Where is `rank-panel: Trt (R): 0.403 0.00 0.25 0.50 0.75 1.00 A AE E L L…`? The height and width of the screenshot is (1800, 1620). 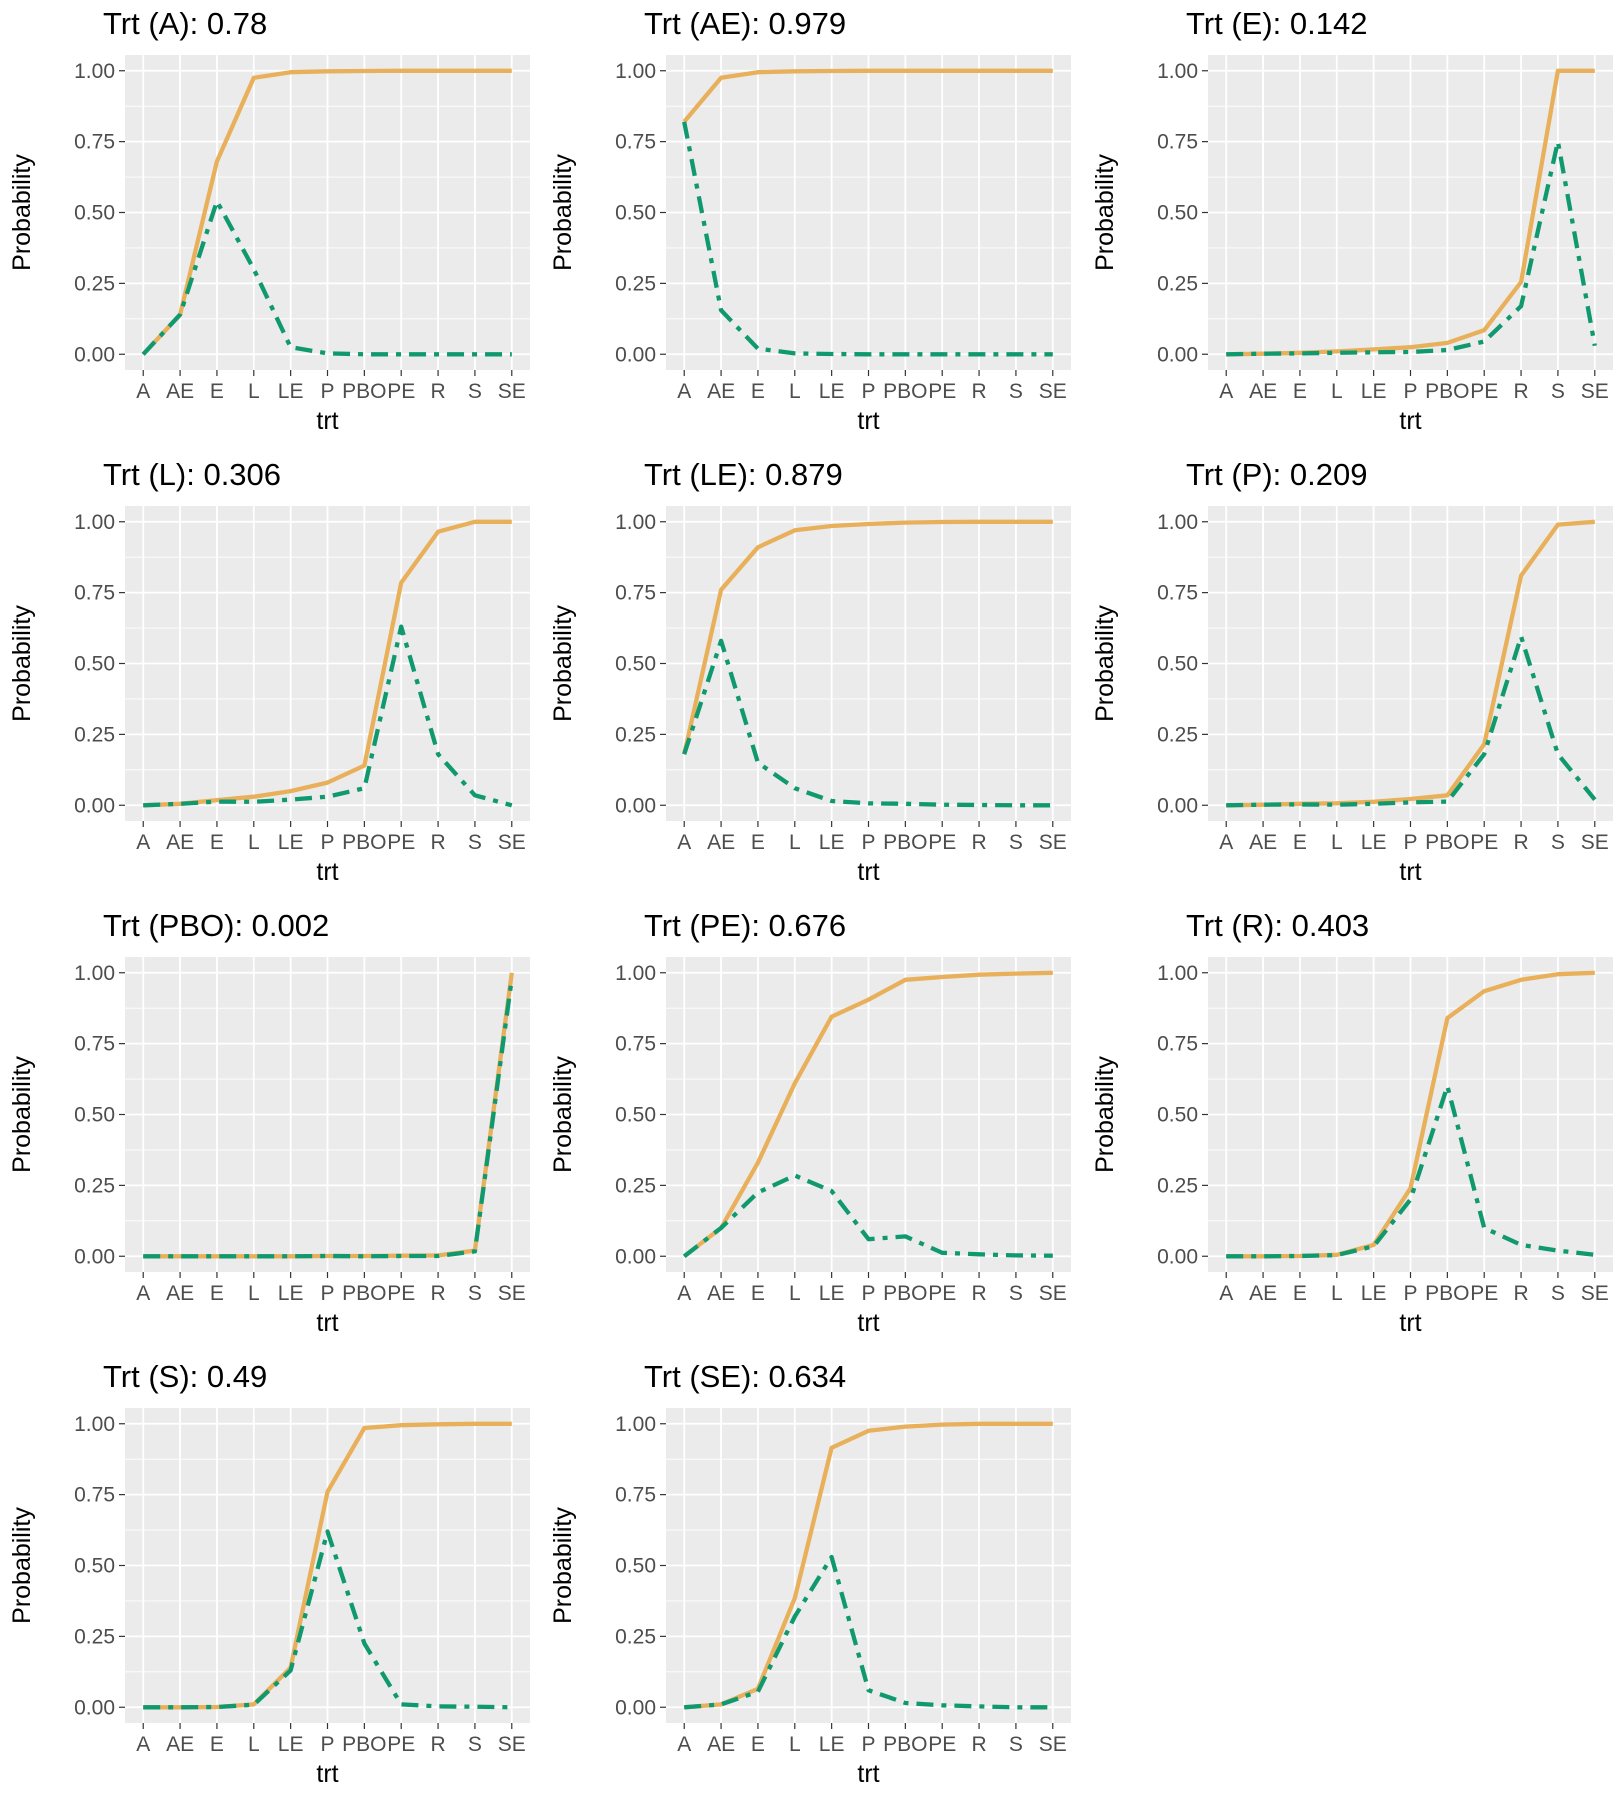
rank-panel: Trt (R): 0.403 0.00 0.25 0.50 0.75 1.00 A AE E L L… is located at coordinates (1352, 1122).